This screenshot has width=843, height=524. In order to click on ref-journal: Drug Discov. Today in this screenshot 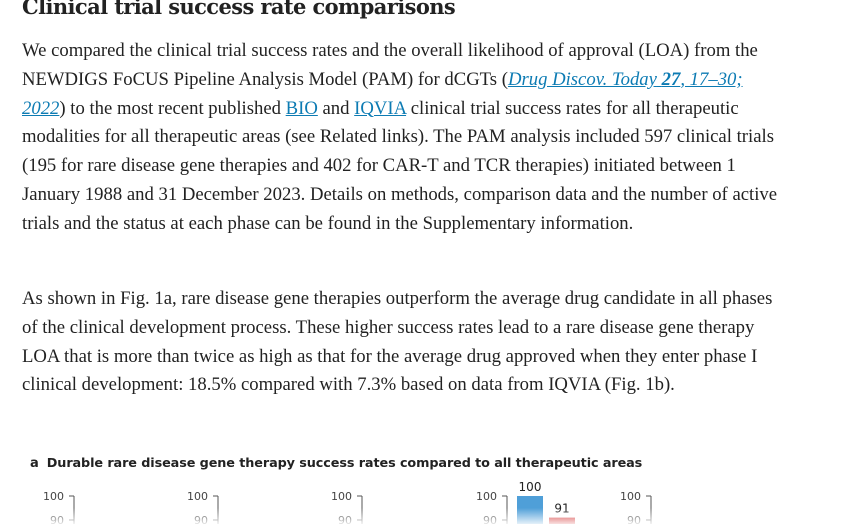, I will do `click(582, 79)`.